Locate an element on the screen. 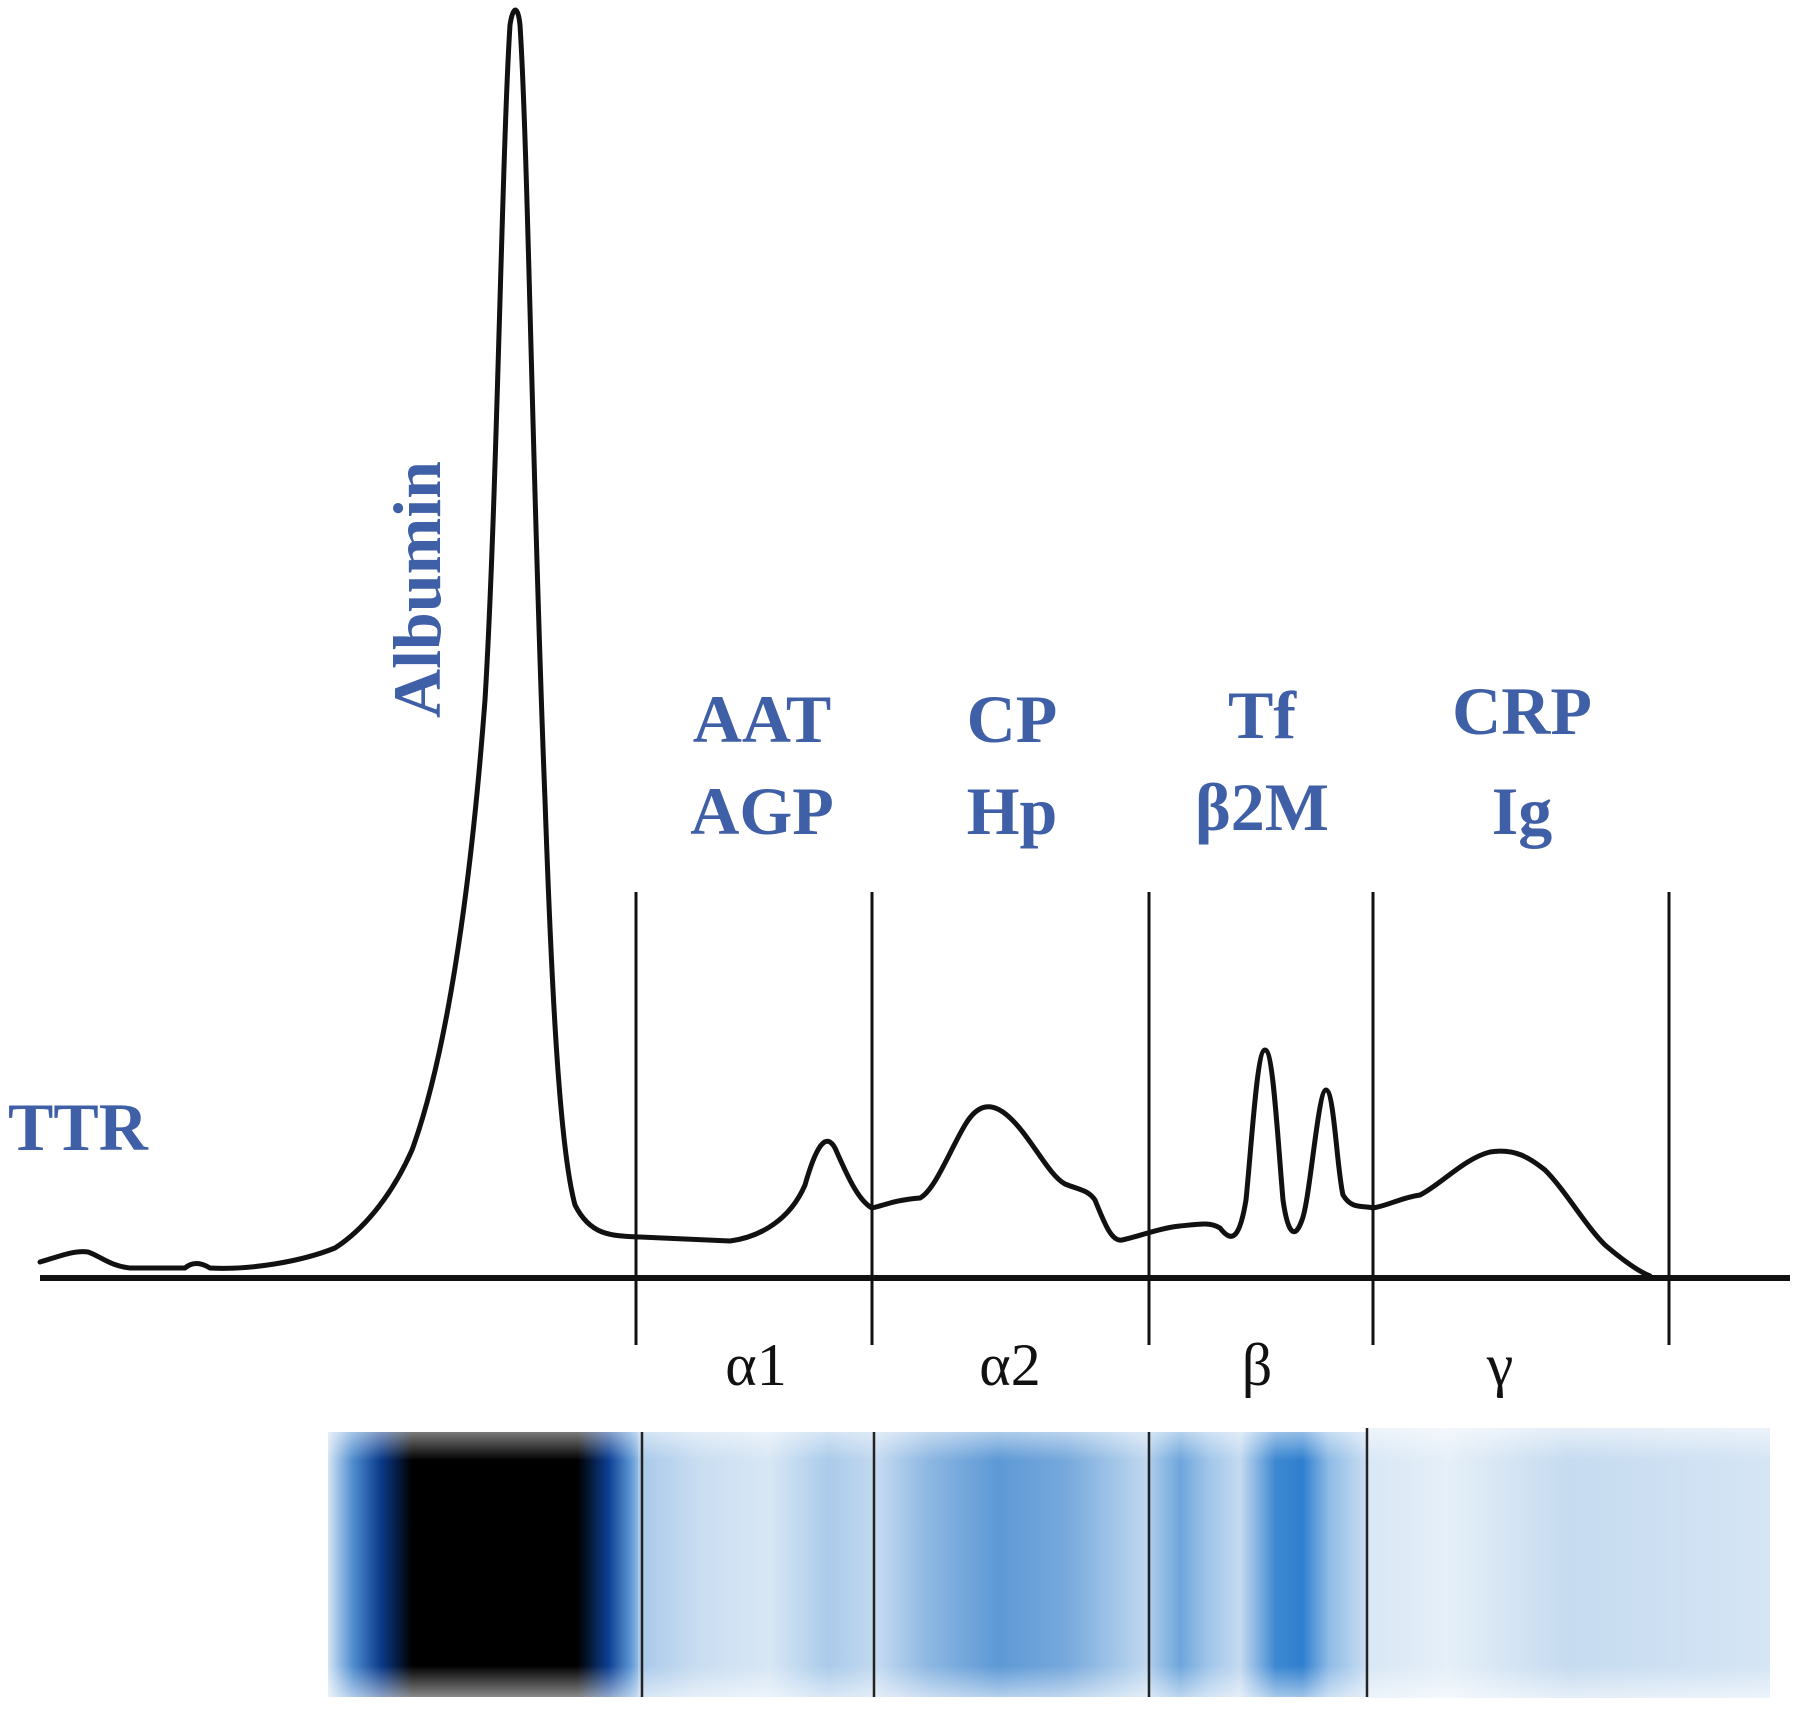 The width and height of the screenshot is (1815, 1727). gel-strip is located at coordinates (1049, 1563).